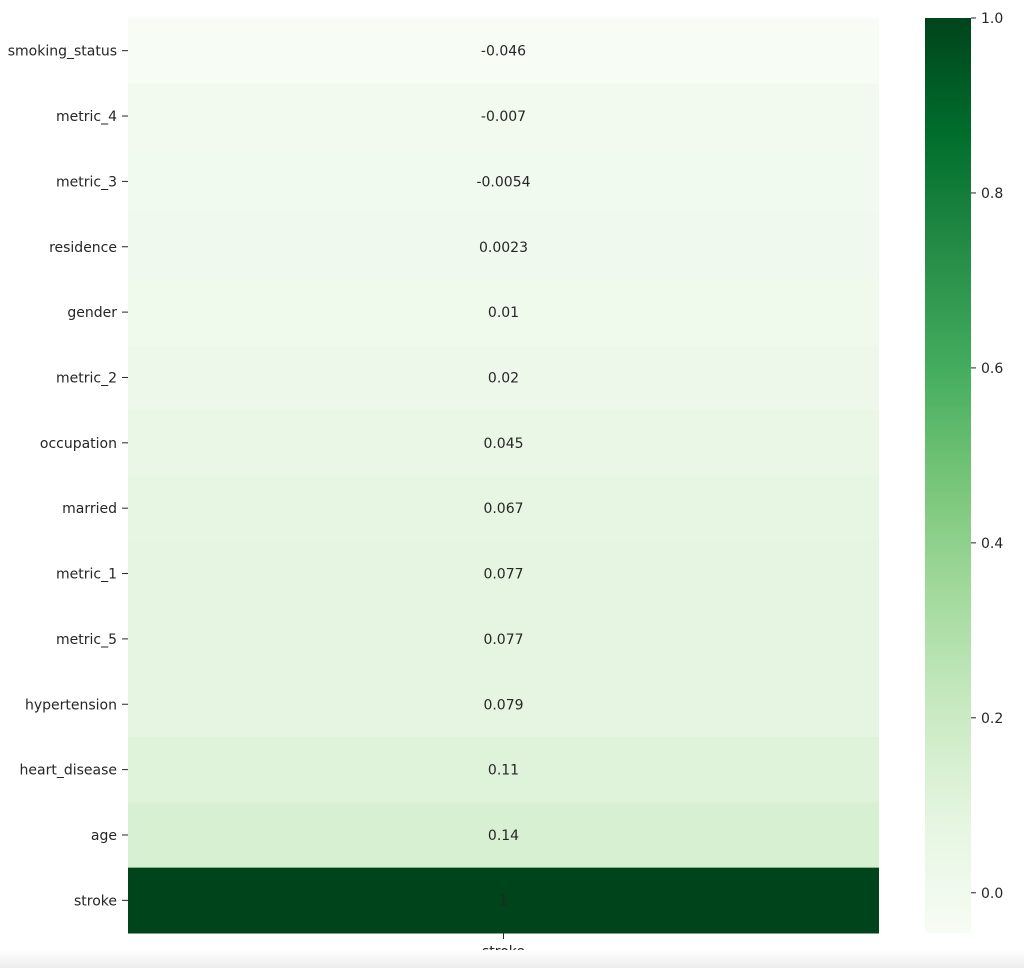  I want to click on y-tick-label: occupation, so click(78, 444).